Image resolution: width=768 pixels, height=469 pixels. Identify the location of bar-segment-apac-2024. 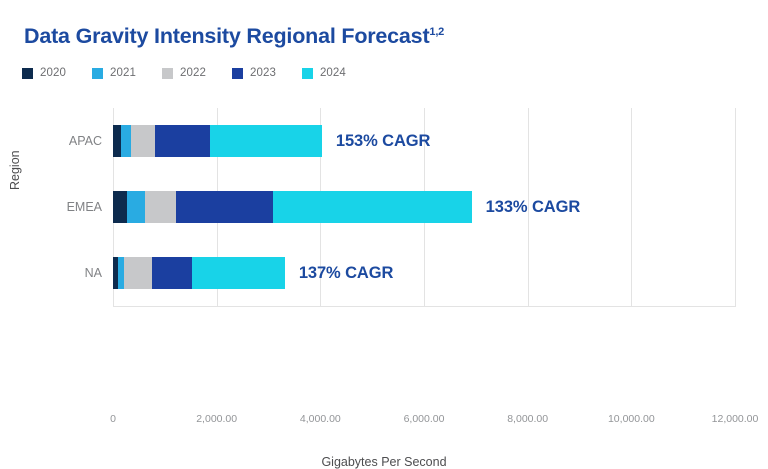
(266, 141).